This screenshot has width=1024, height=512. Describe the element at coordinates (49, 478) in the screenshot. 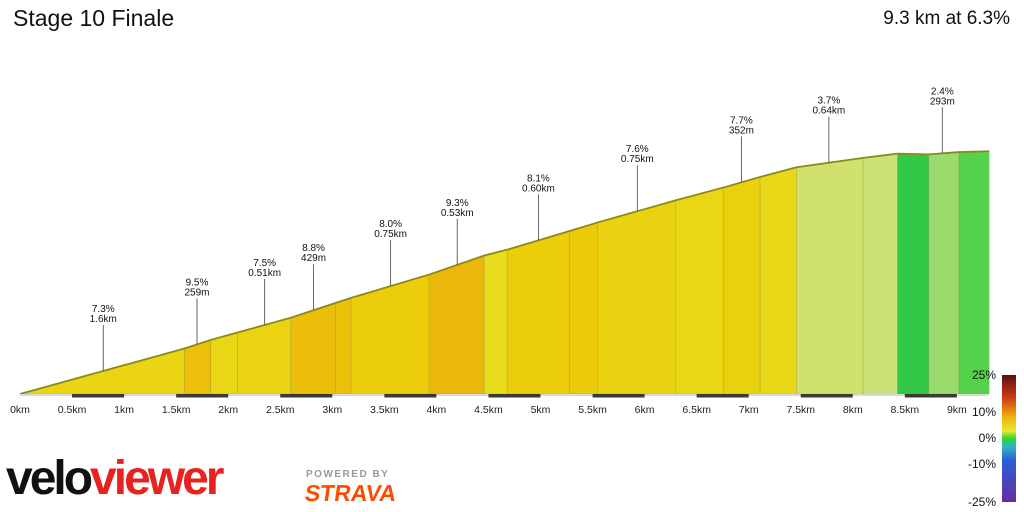

I see `logo-text-velo: velo` at that location.